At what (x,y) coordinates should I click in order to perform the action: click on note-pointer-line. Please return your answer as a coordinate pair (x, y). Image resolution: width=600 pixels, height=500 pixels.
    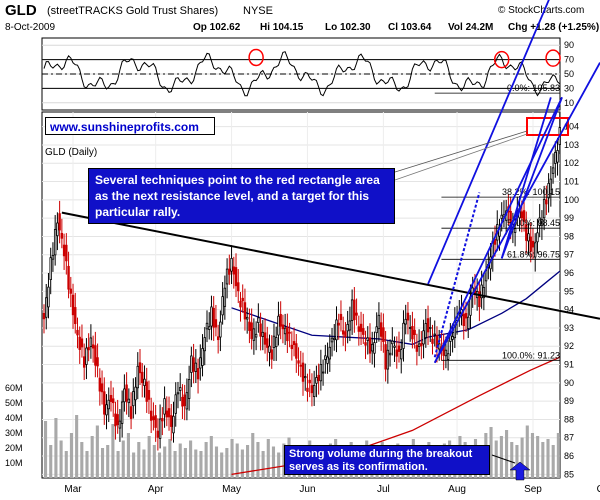
    Looking at the image, I should click on (461, 151).